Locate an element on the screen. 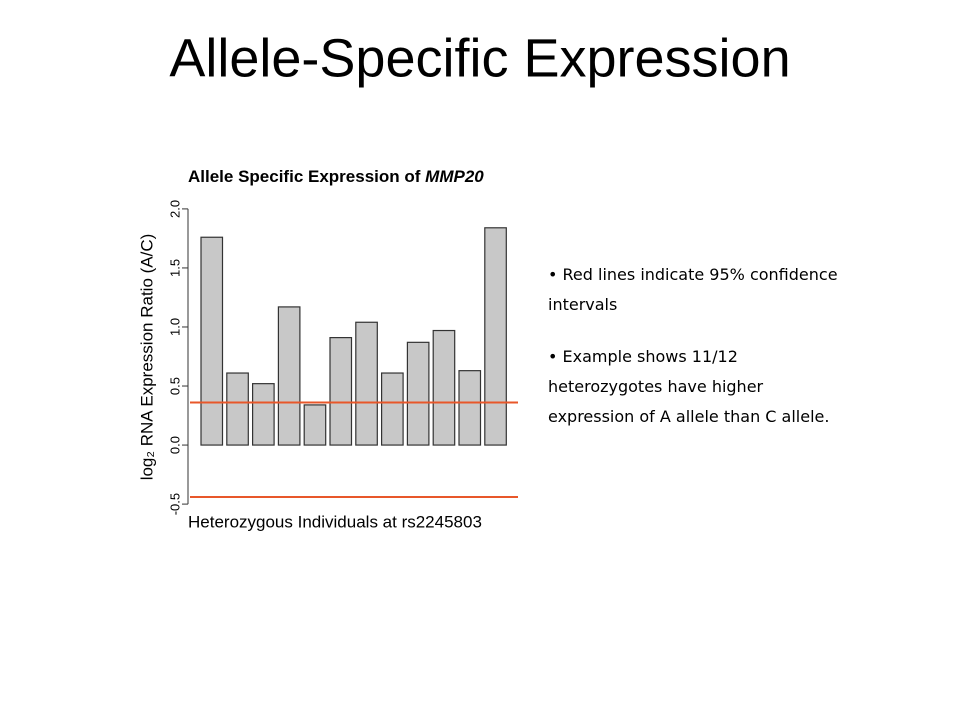 Image resolution: width=960 pixels, height=720 pixels. y-tick-label: 0.5 is located at coordinates (174, 386).